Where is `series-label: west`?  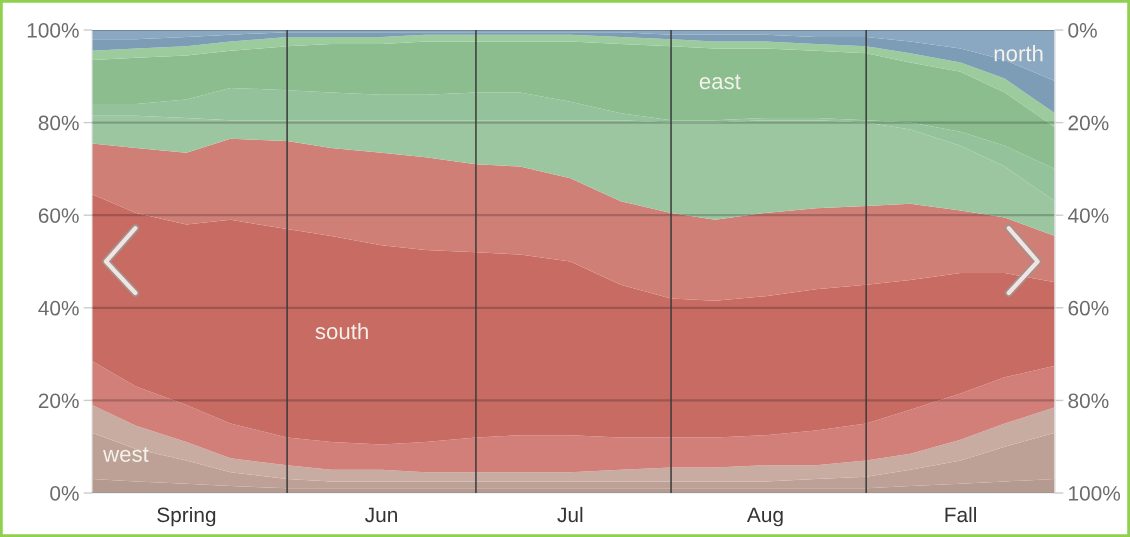 series-label: west is located at coordinates (126, 454).